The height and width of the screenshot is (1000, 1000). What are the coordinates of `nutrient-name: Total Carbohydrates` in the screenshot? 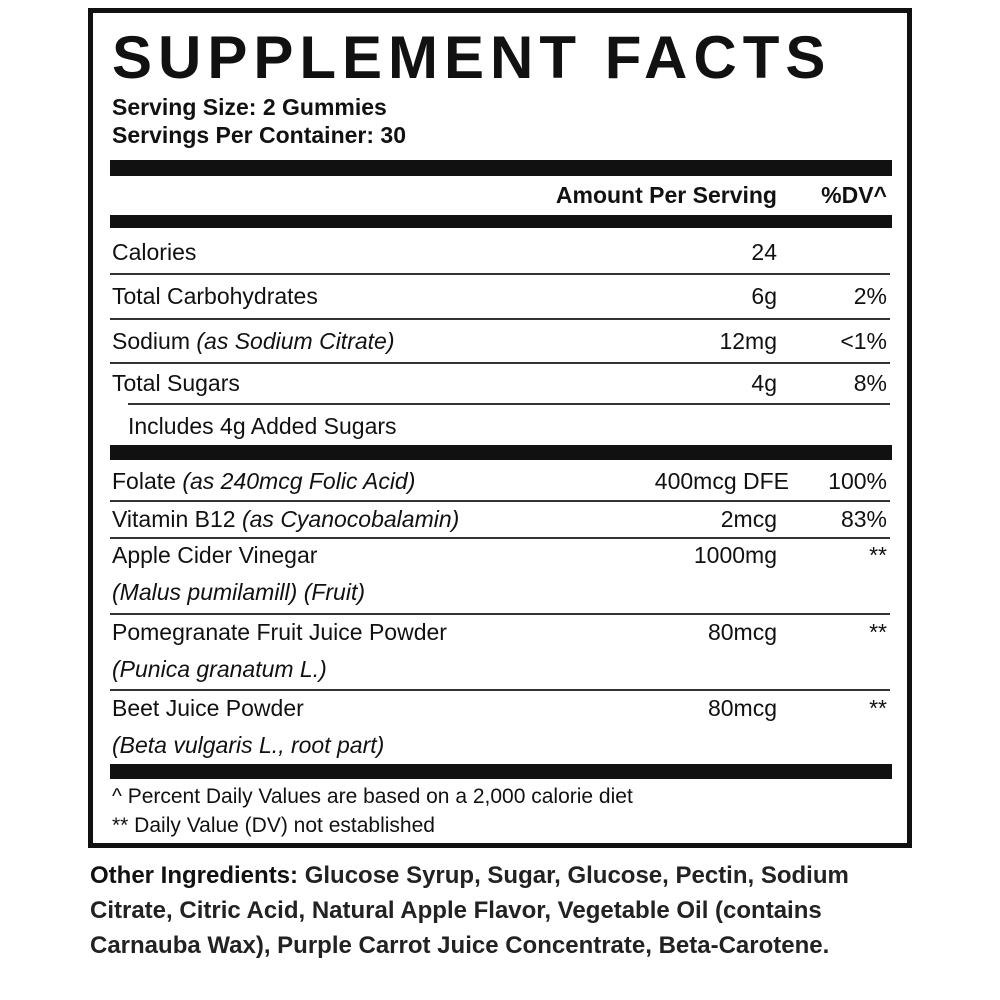 It's located at (215, 296).